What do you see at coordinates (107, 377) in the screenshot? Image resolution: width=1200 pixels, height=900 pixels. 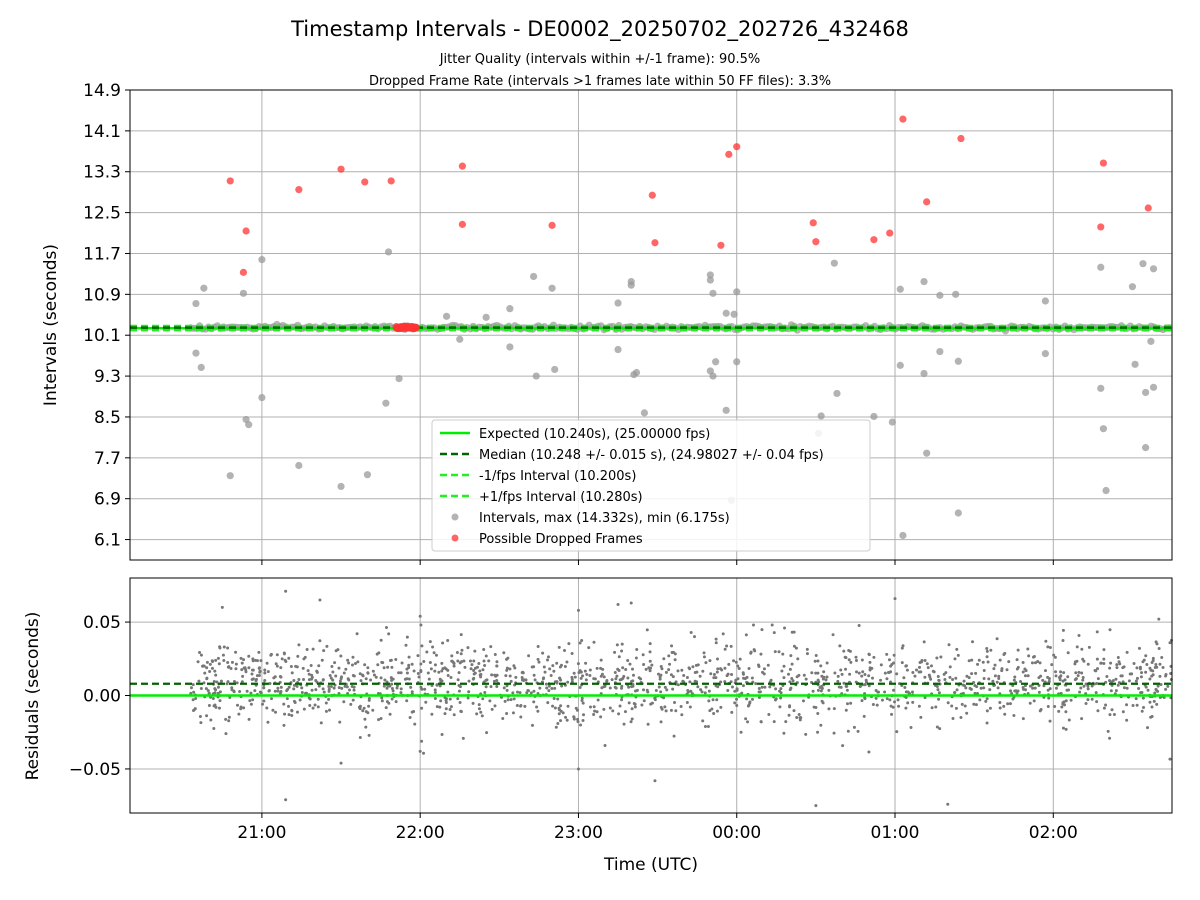 I see `intervals-y-tick-label: 9.3` at bounding box center [107, 377].